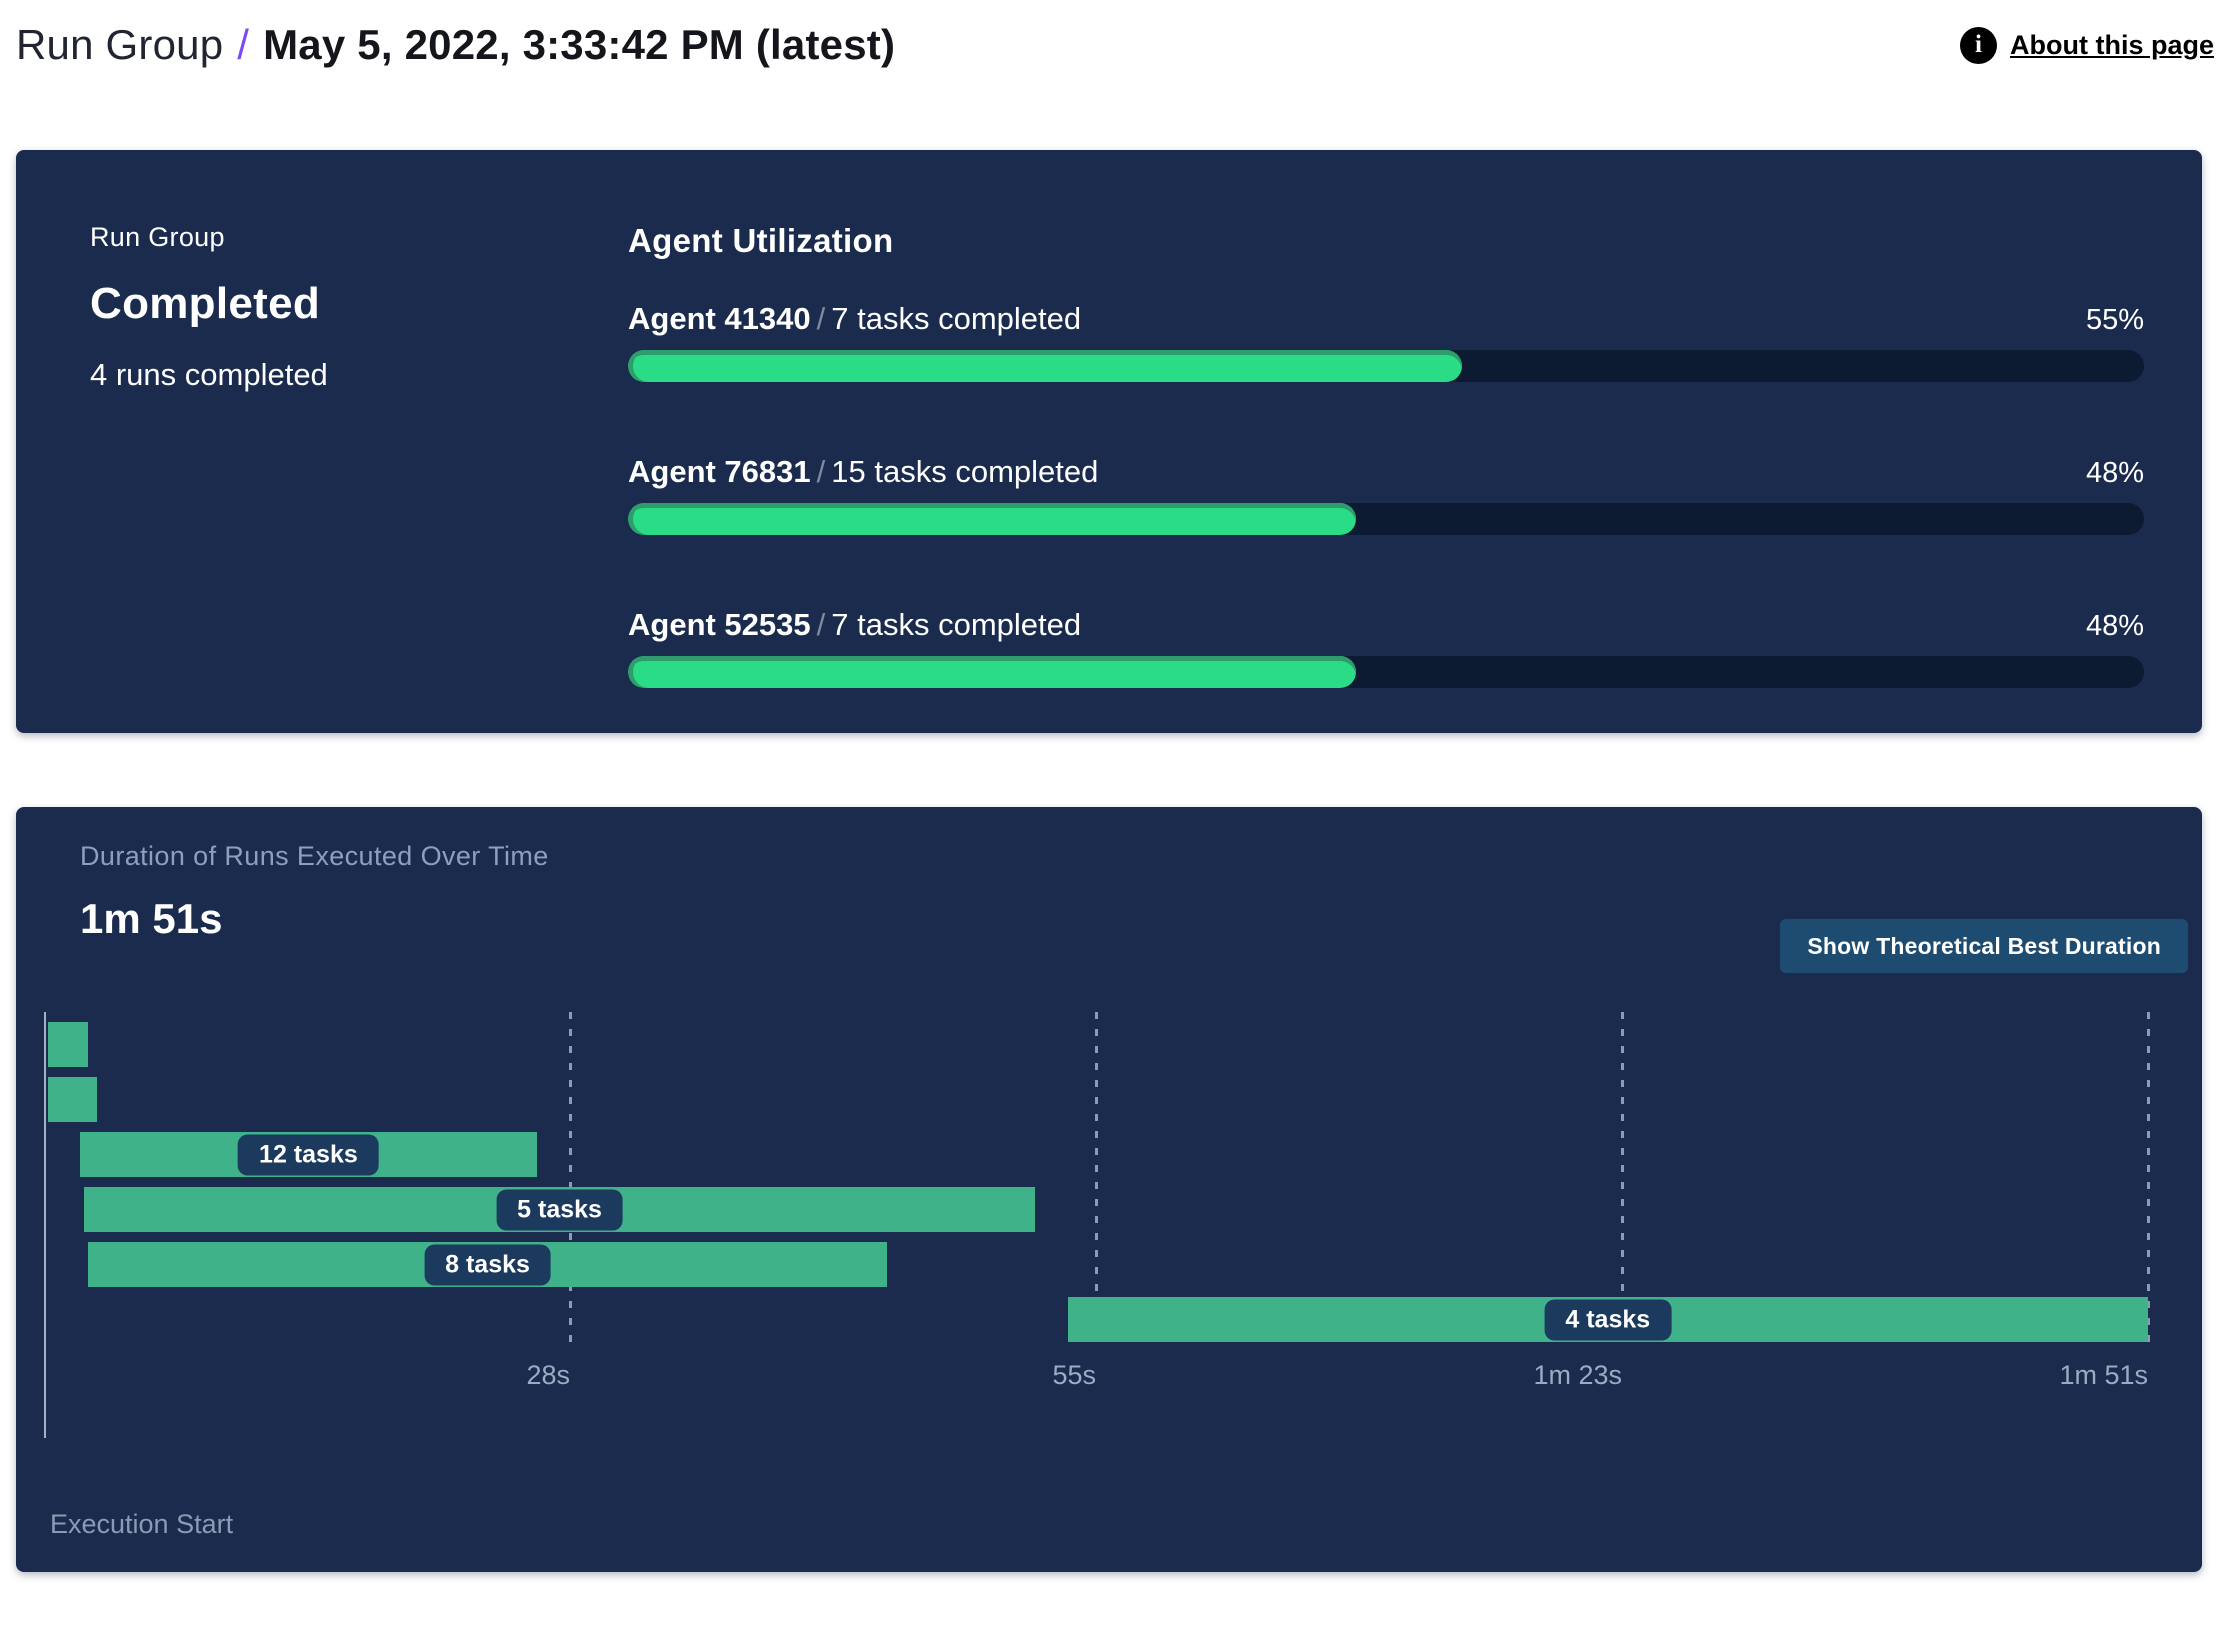 Image resolution: width=2240 pixels, height=1626 pixels. Describe the element at coordinates (2114, 320) in the screenshot. I see `utilization-percent: 55%` at that location.